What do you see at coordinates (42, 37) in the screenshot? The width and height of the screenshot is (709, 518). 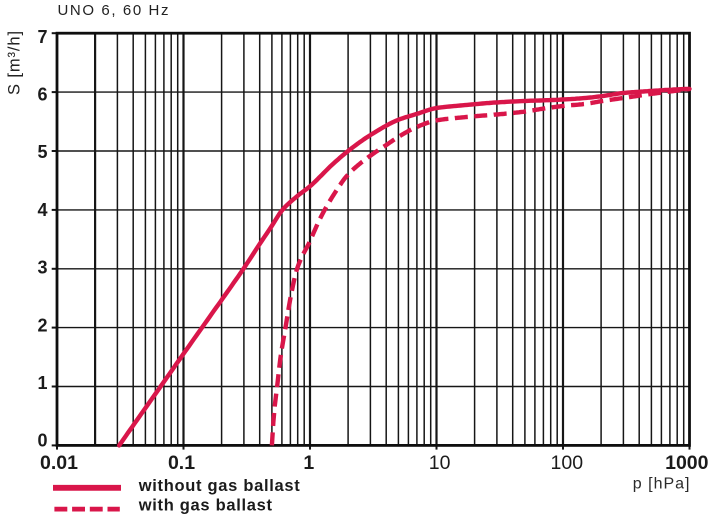 I see `svg-text: 7` at bounding box center [42, 37].